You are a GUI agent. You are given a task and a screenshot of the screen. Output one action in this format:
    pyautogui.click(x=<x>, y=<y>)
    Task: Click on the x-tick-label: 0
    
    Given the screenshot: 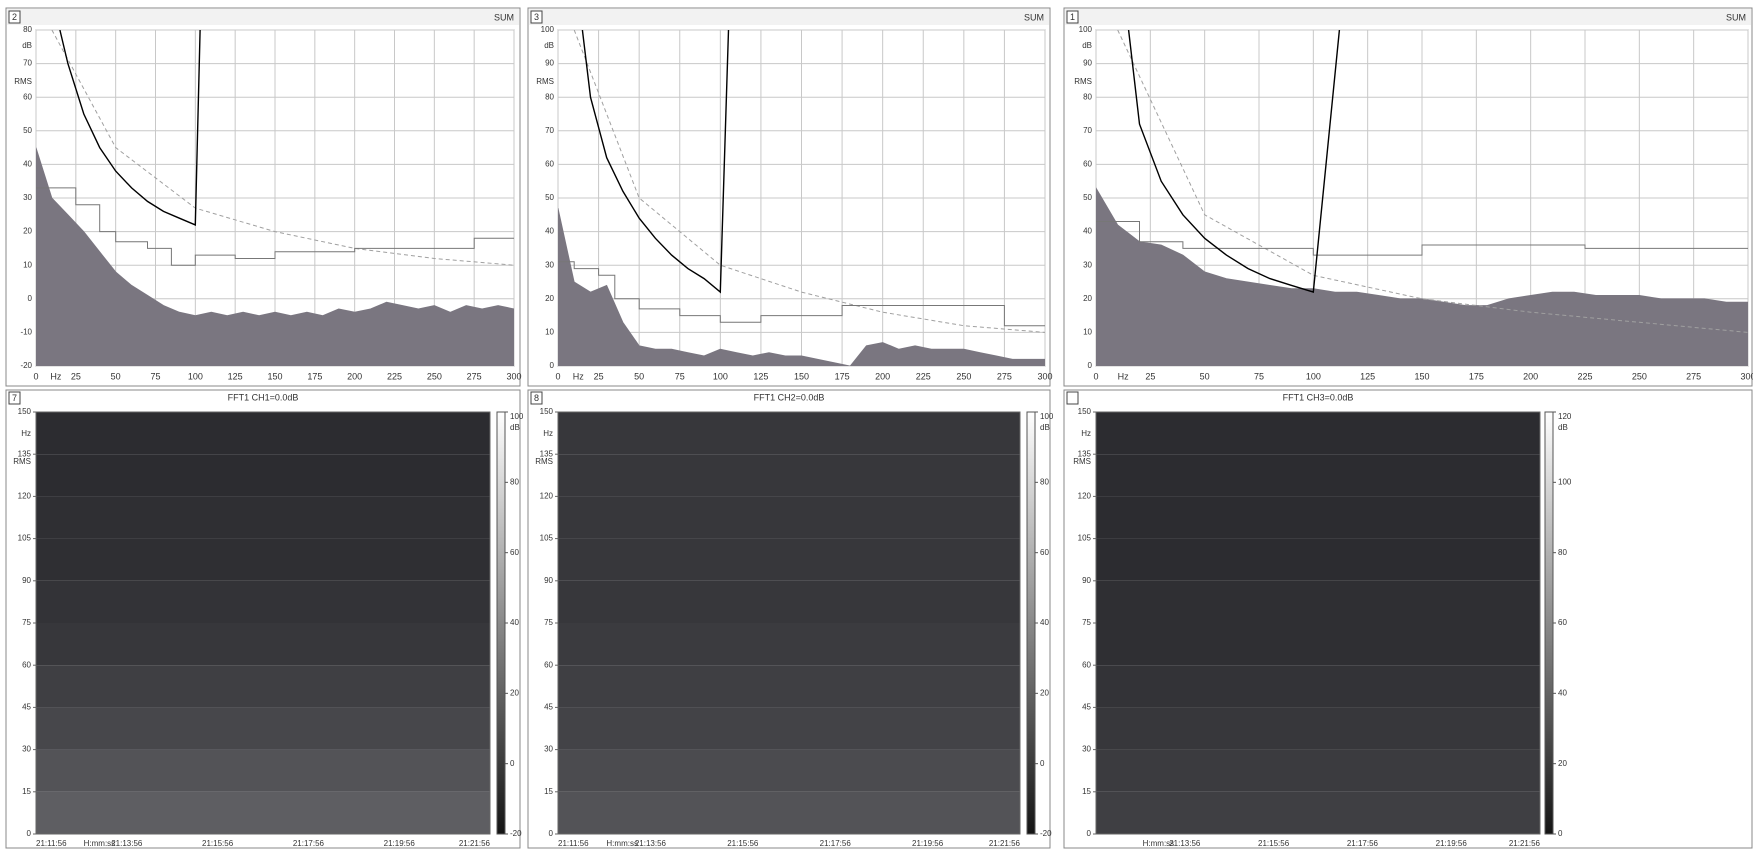 What is the action you would take?
    pyautogui.click(x=1095, y=376)
    